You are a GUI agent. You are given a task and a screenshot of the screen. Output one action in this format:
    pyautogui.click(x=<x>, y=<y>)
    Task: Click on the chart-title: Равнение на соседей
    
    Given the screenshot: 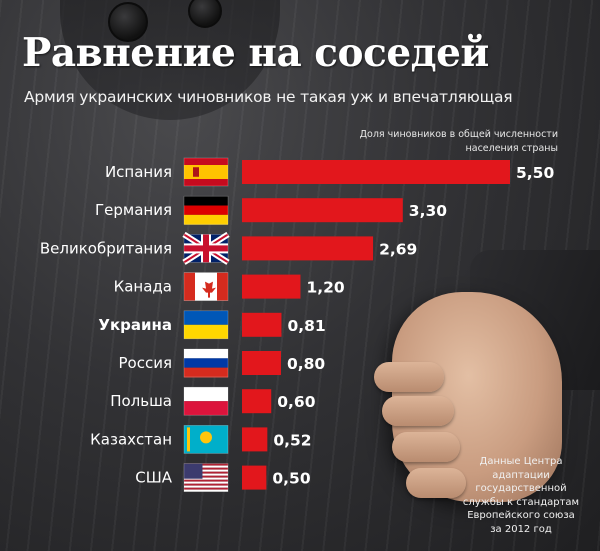 What is the action you would take?
    pyautogui.click(x=255, y=53)
    